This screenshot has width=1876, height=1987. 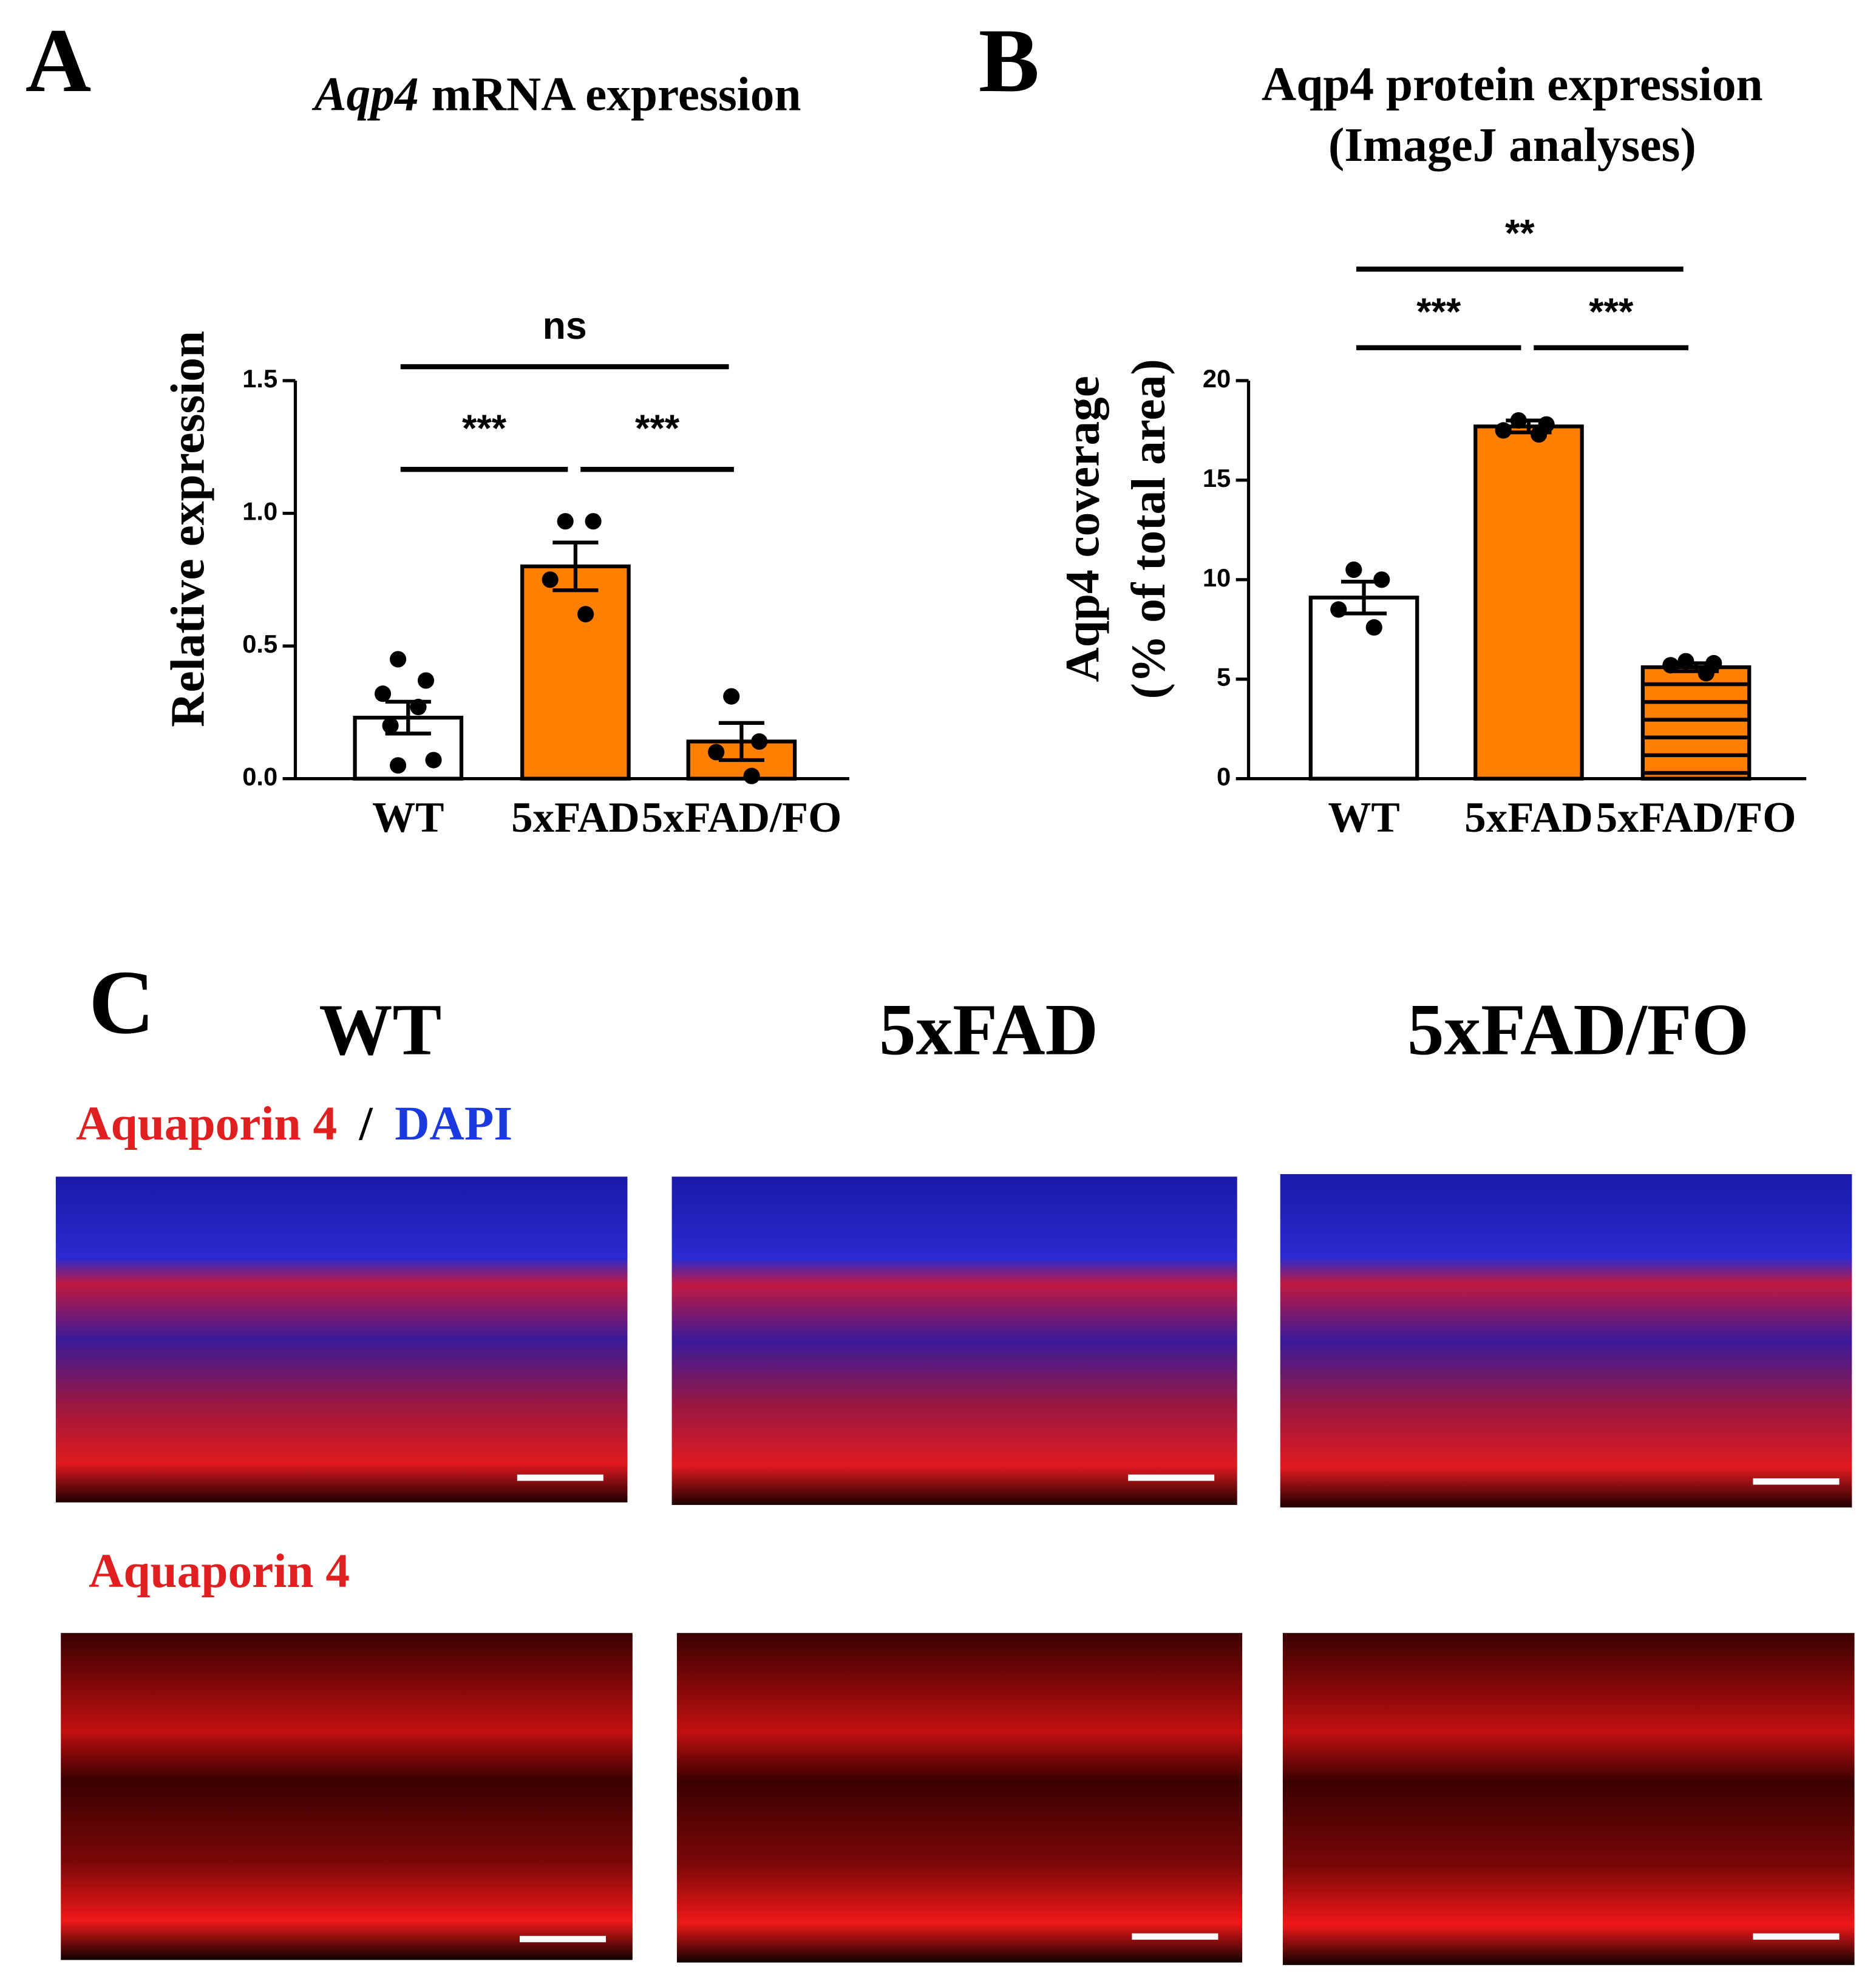 What do you see at coordinates (616, 94) in the screenshot?
I see `chart-title-rest: mRNA expression` at bounding box center [616, 94].